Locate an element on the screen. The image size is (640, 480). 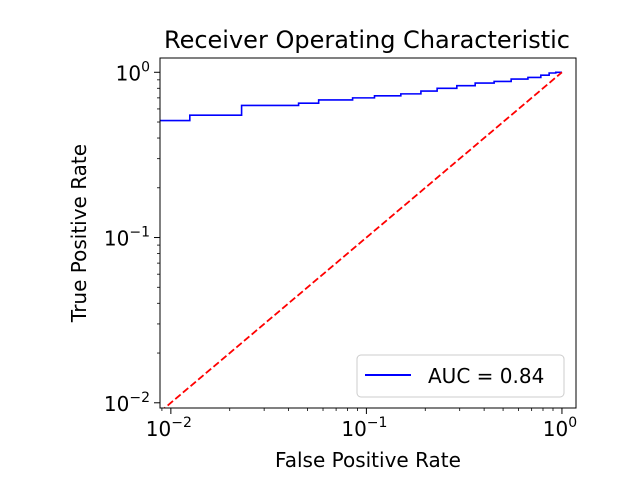
legend-label-auc: AUC = 0.84 is located at coordinates (486, 376).